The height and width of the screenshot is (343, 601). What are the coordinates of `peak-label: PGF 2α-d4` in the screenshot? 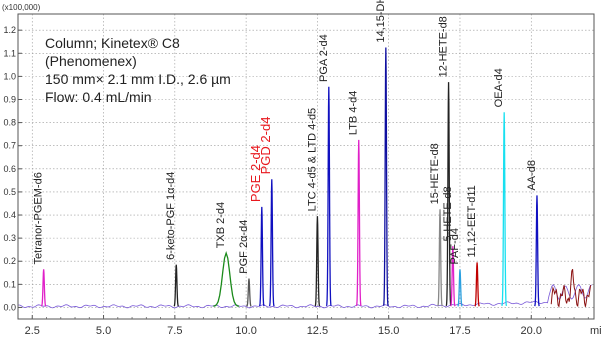 It's located at (244, 247).